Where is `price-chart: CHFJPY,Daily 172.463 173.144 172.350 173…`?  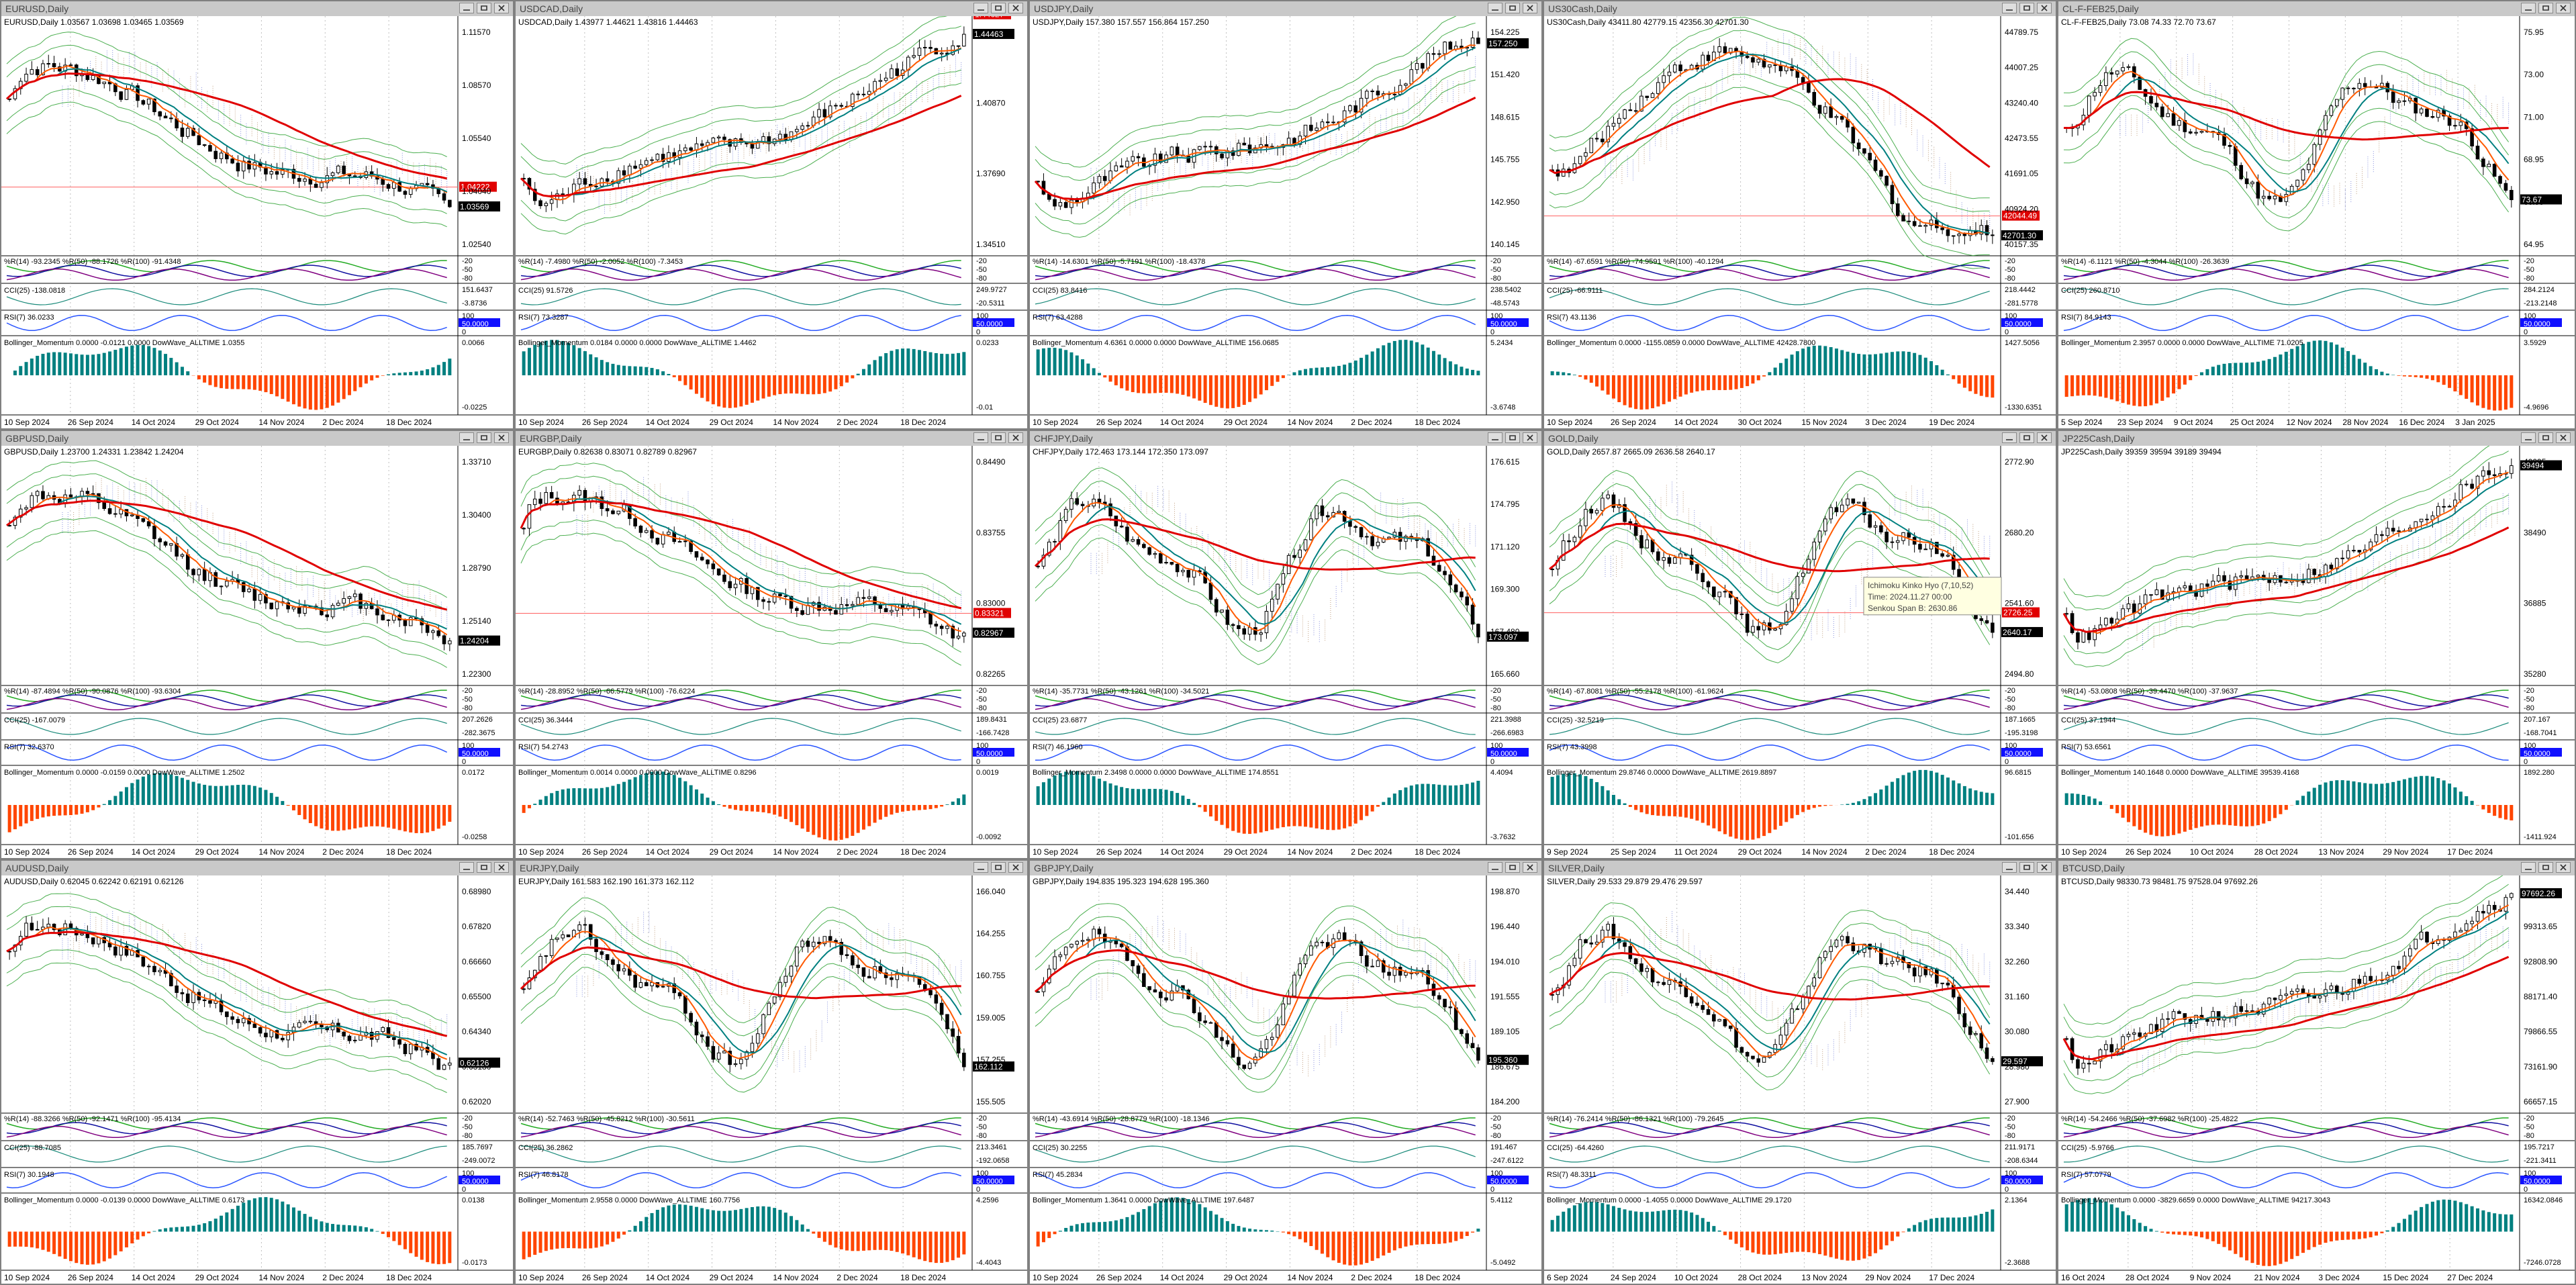 price-chart: CHFJPY,Daily 172.463 173.144 172.350 173… is located at coordinates (1285, 652).